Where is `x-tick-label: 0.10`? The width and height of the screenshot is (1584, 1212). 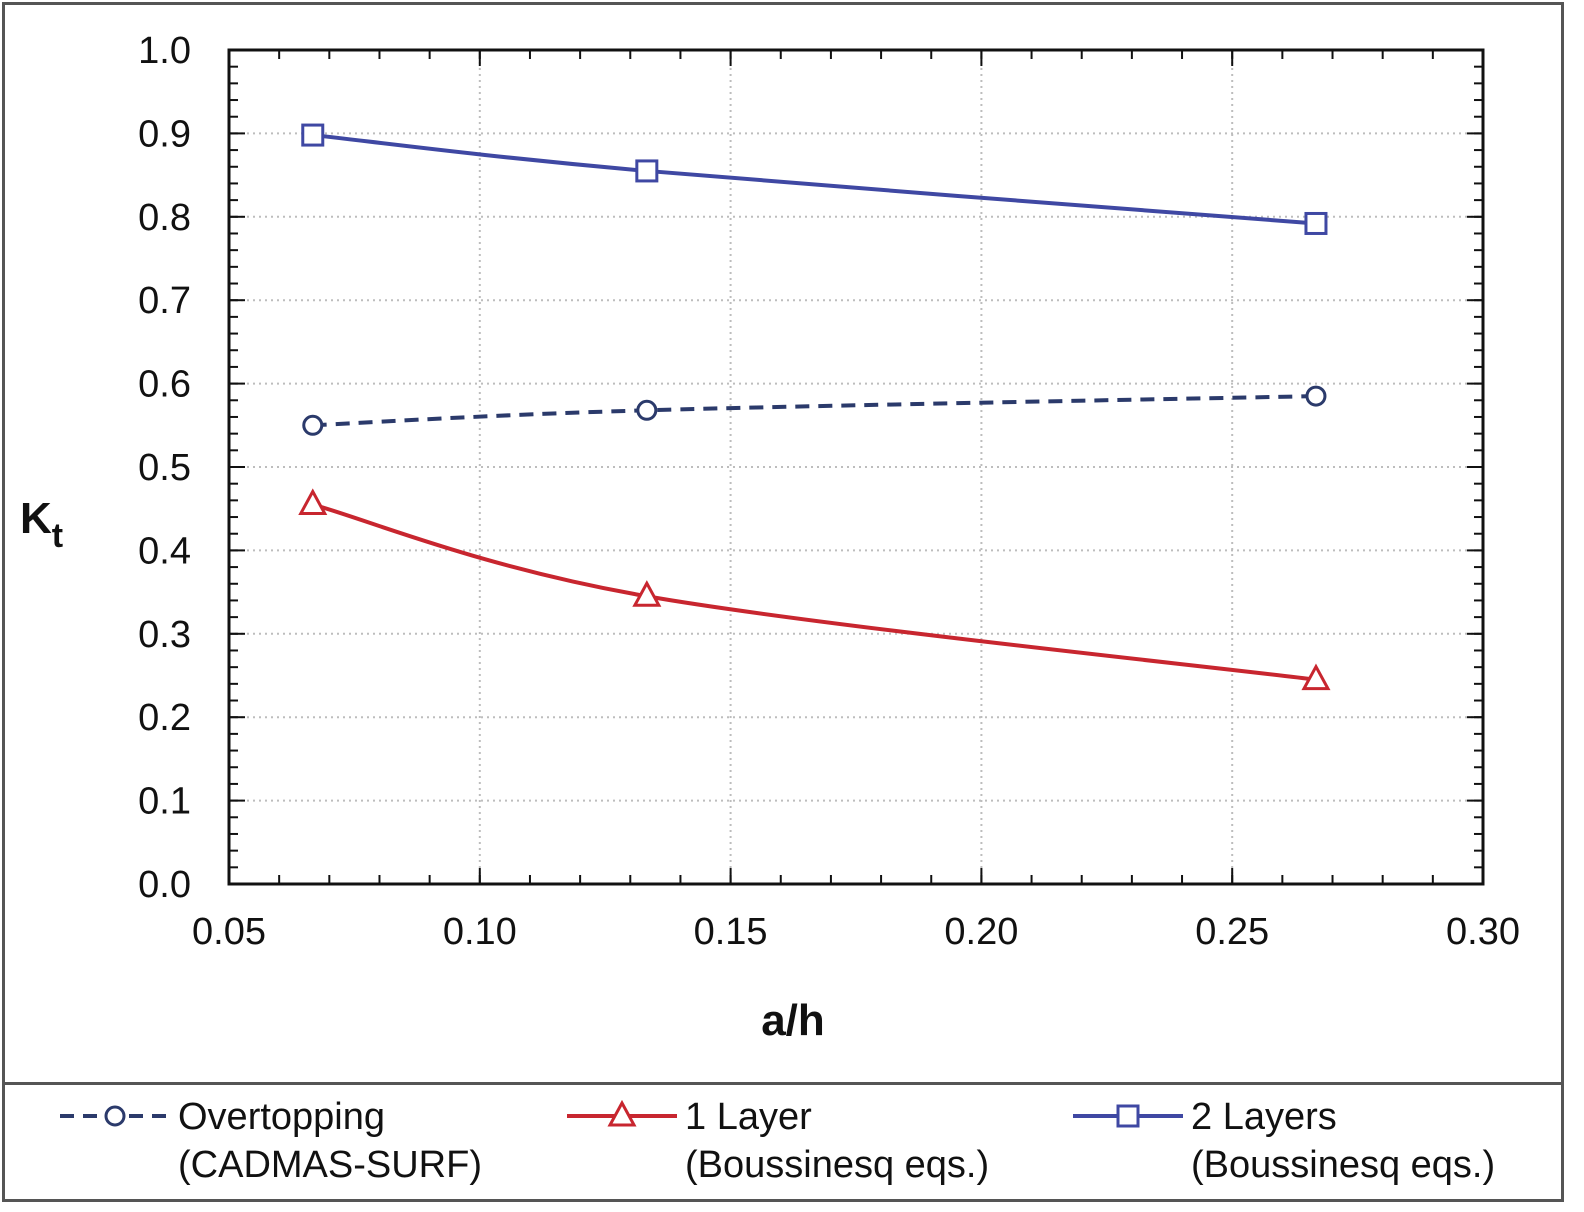
x-tick-label: 0.10 is located at coordinates (480, 932).